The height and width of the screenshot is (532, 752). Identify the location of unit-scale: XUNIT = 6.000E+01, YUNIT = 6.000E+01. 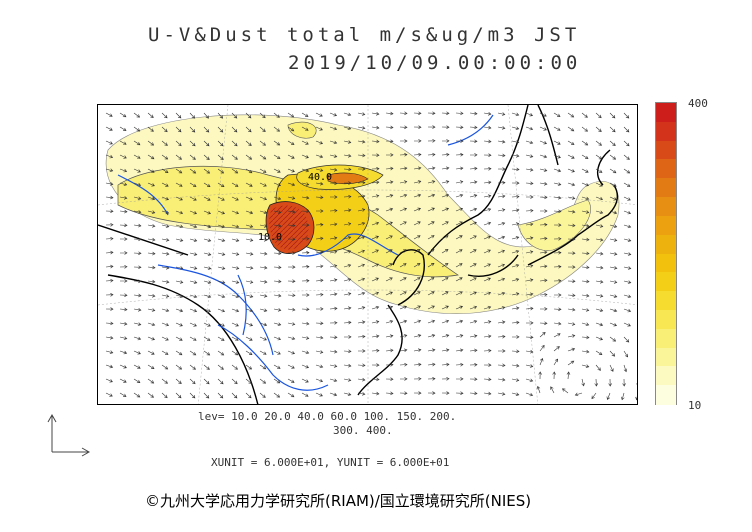
(330, 462).